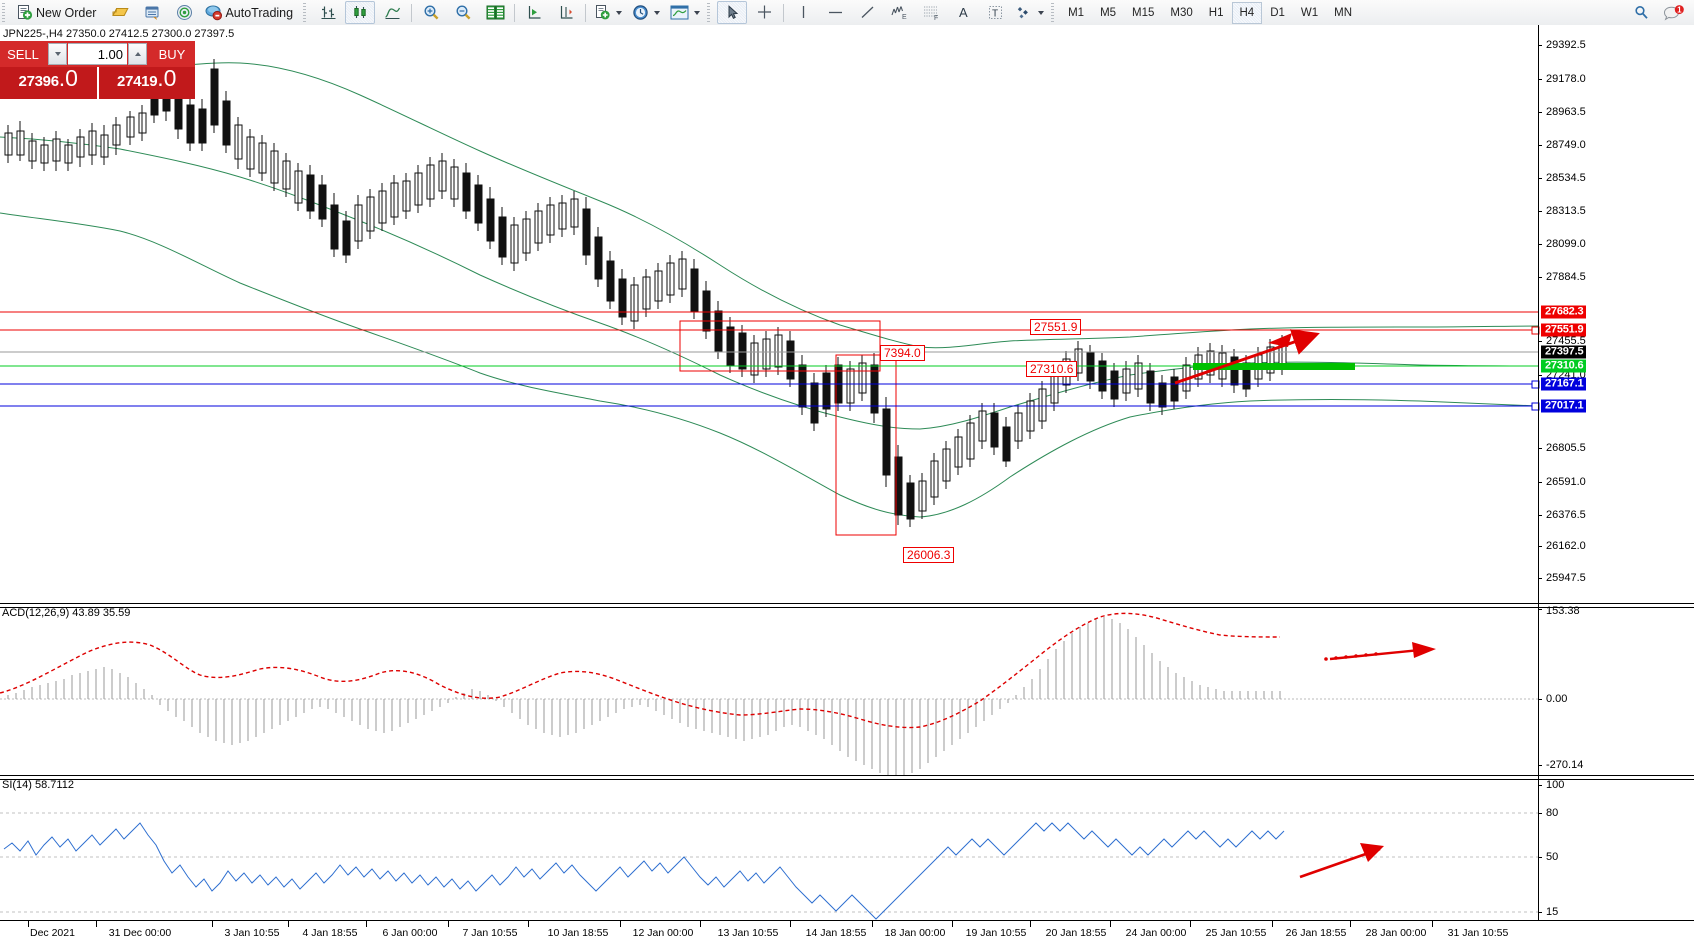  I want to click on auto-scroll-button, so click(534, 12).